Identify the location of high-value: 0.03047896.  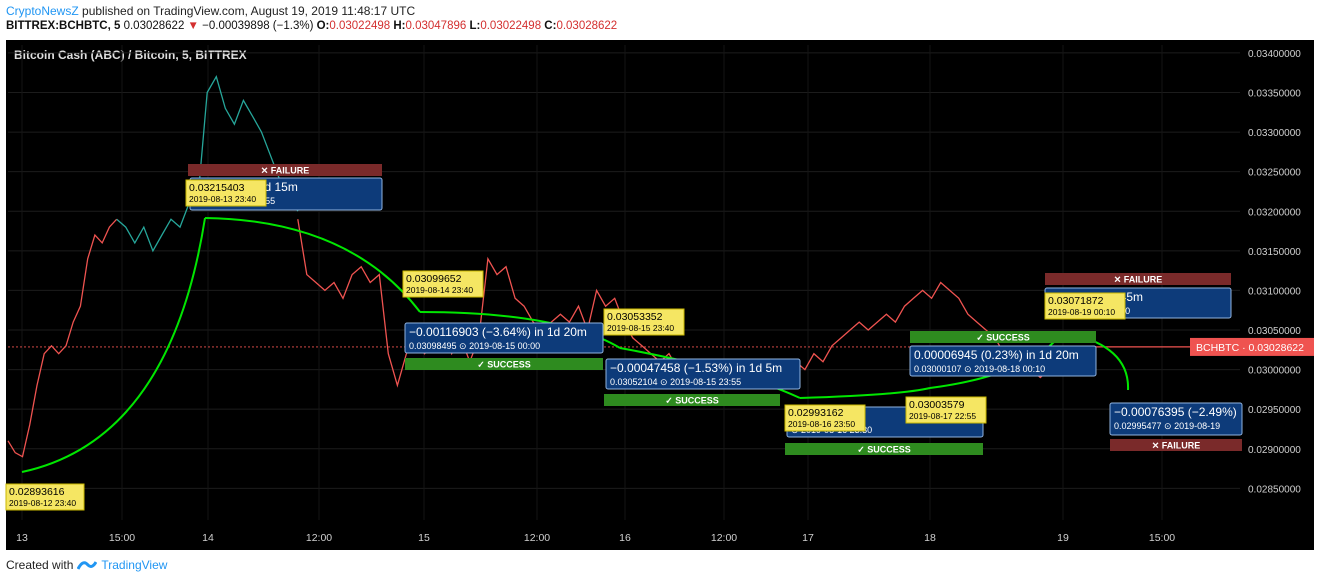
(436, 26).